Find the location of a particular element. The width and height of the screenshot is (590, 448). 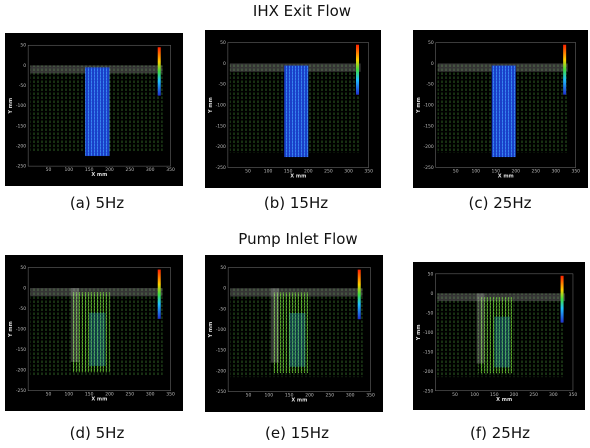

panel-caption: (d) 5Hz is located at coordinates (97, 433).